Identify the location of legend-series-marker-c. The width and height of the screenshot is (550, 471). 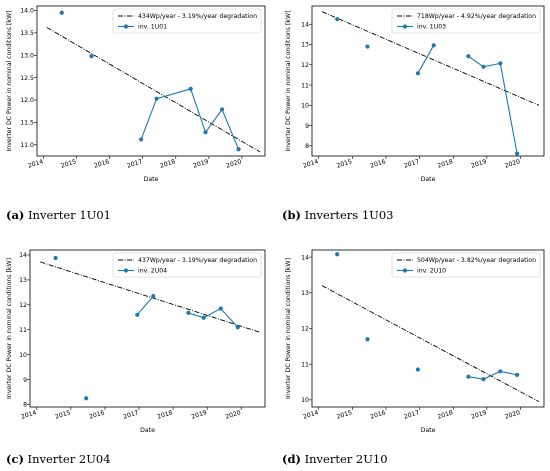
(126, 270).